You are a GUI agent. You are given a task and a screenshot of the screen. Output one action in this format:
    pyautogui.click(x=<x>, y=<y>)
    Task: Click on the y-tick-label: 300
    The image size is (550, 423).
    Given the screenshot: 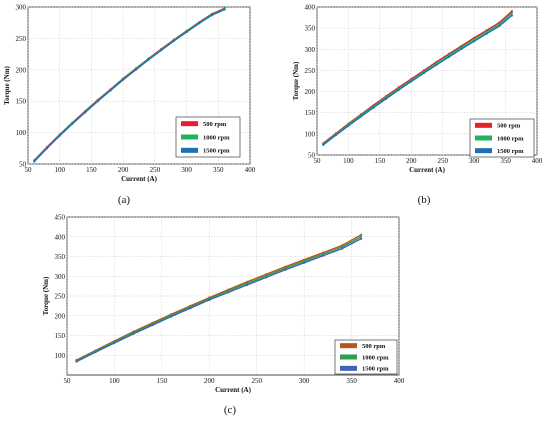 What is the action you would take?
    pyautogui.click(x=21, y=8)
    